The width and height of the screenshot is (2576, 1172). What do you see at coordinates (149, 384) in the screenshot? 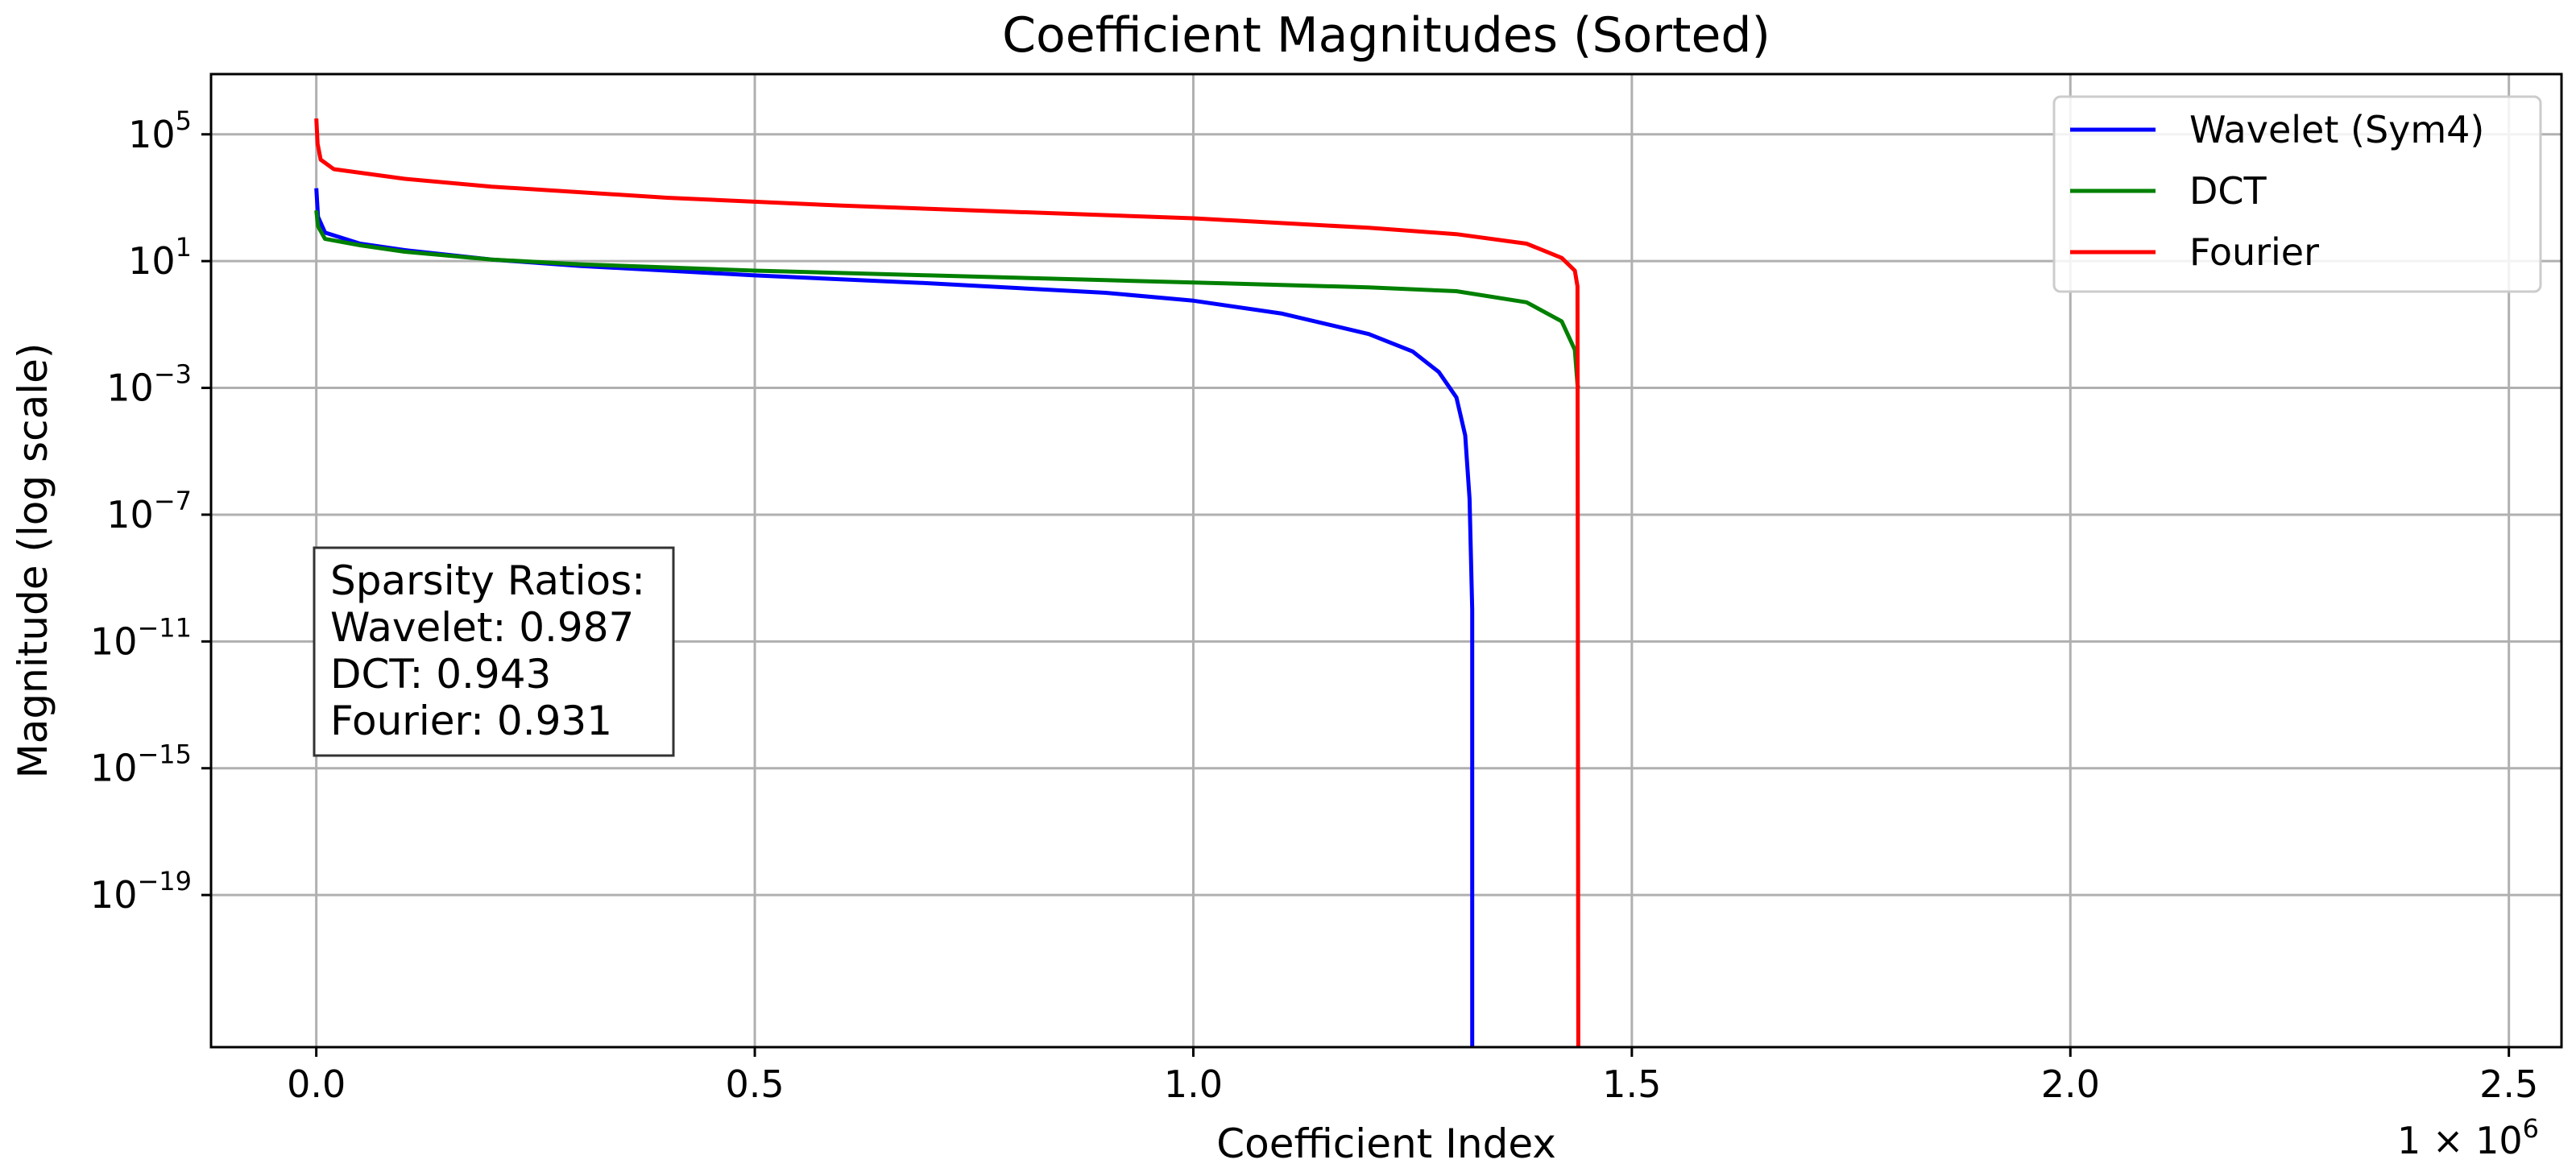
I see `y-tick-label: 10⁻³` at bounding box center [149, 384].